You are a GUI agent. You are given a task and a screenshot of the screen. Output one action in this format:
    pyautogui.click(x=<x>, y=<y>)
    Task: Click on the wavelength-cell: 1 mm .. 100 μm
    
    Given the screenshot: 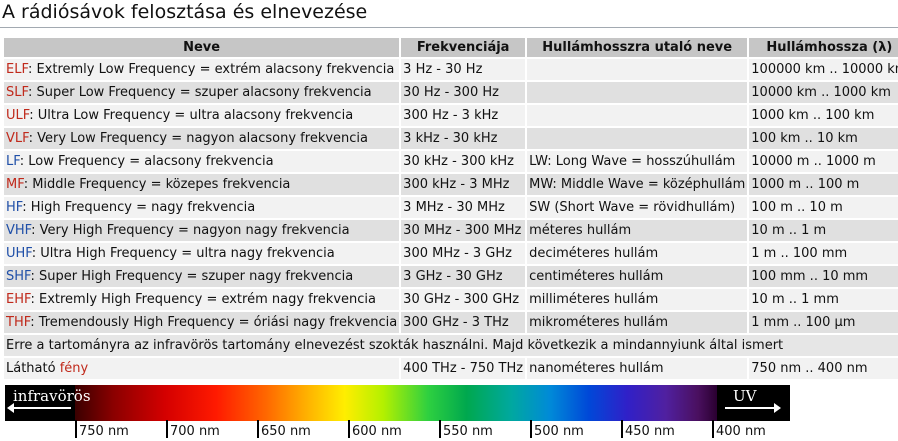 What is the action you would take?
    pyautogui.click(x=823, y=322)
    